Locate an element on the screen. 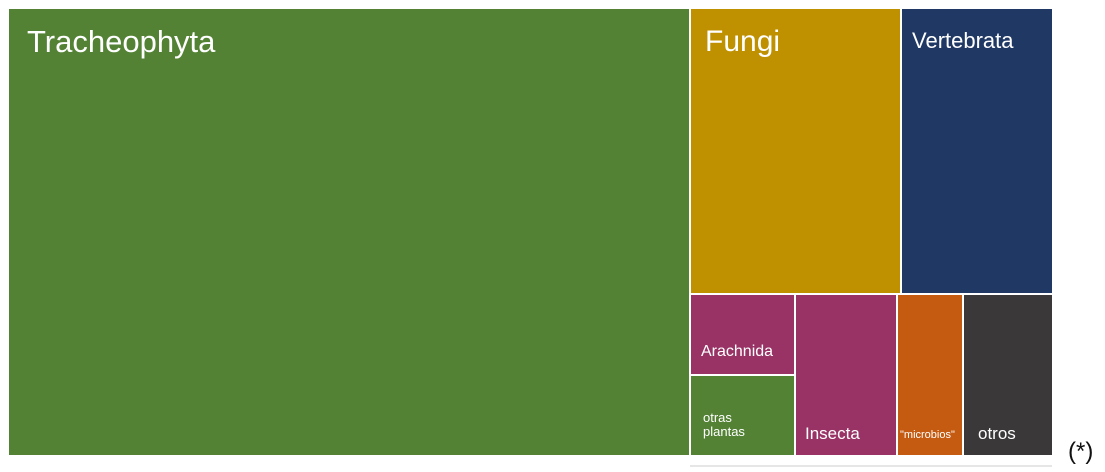 The image size is (1105, 472). tile-insecta-label: Insecta is located at coordinates (832, 433).